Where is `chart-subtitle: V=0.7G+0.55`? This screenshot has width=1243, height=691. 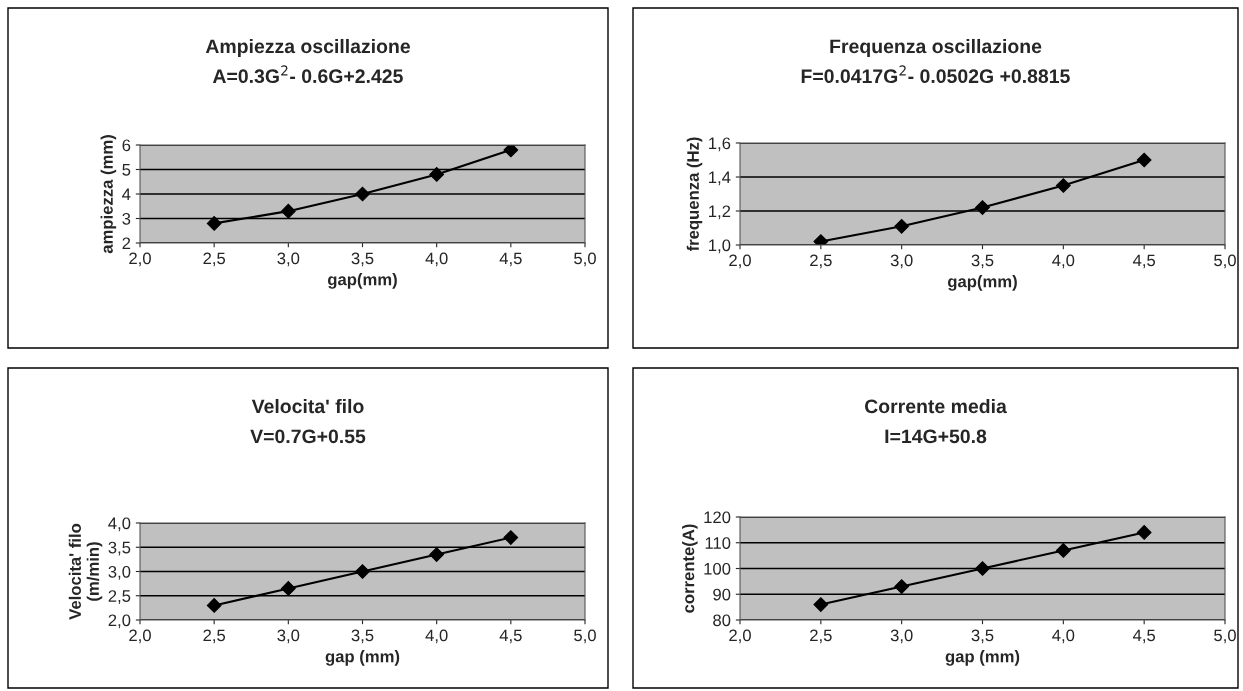 chart-subtitle: V=0.7G+0.55 is located at coordinates (308, 436).